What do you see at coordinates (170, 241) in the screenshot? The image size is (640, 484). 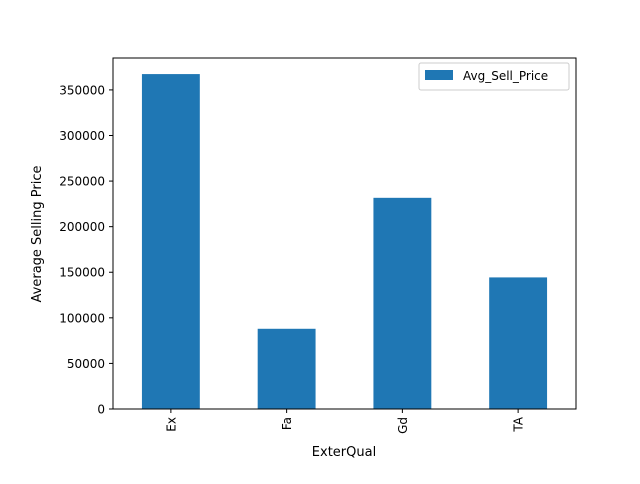 I see `bar-ex` at bounding box center [170, 241].